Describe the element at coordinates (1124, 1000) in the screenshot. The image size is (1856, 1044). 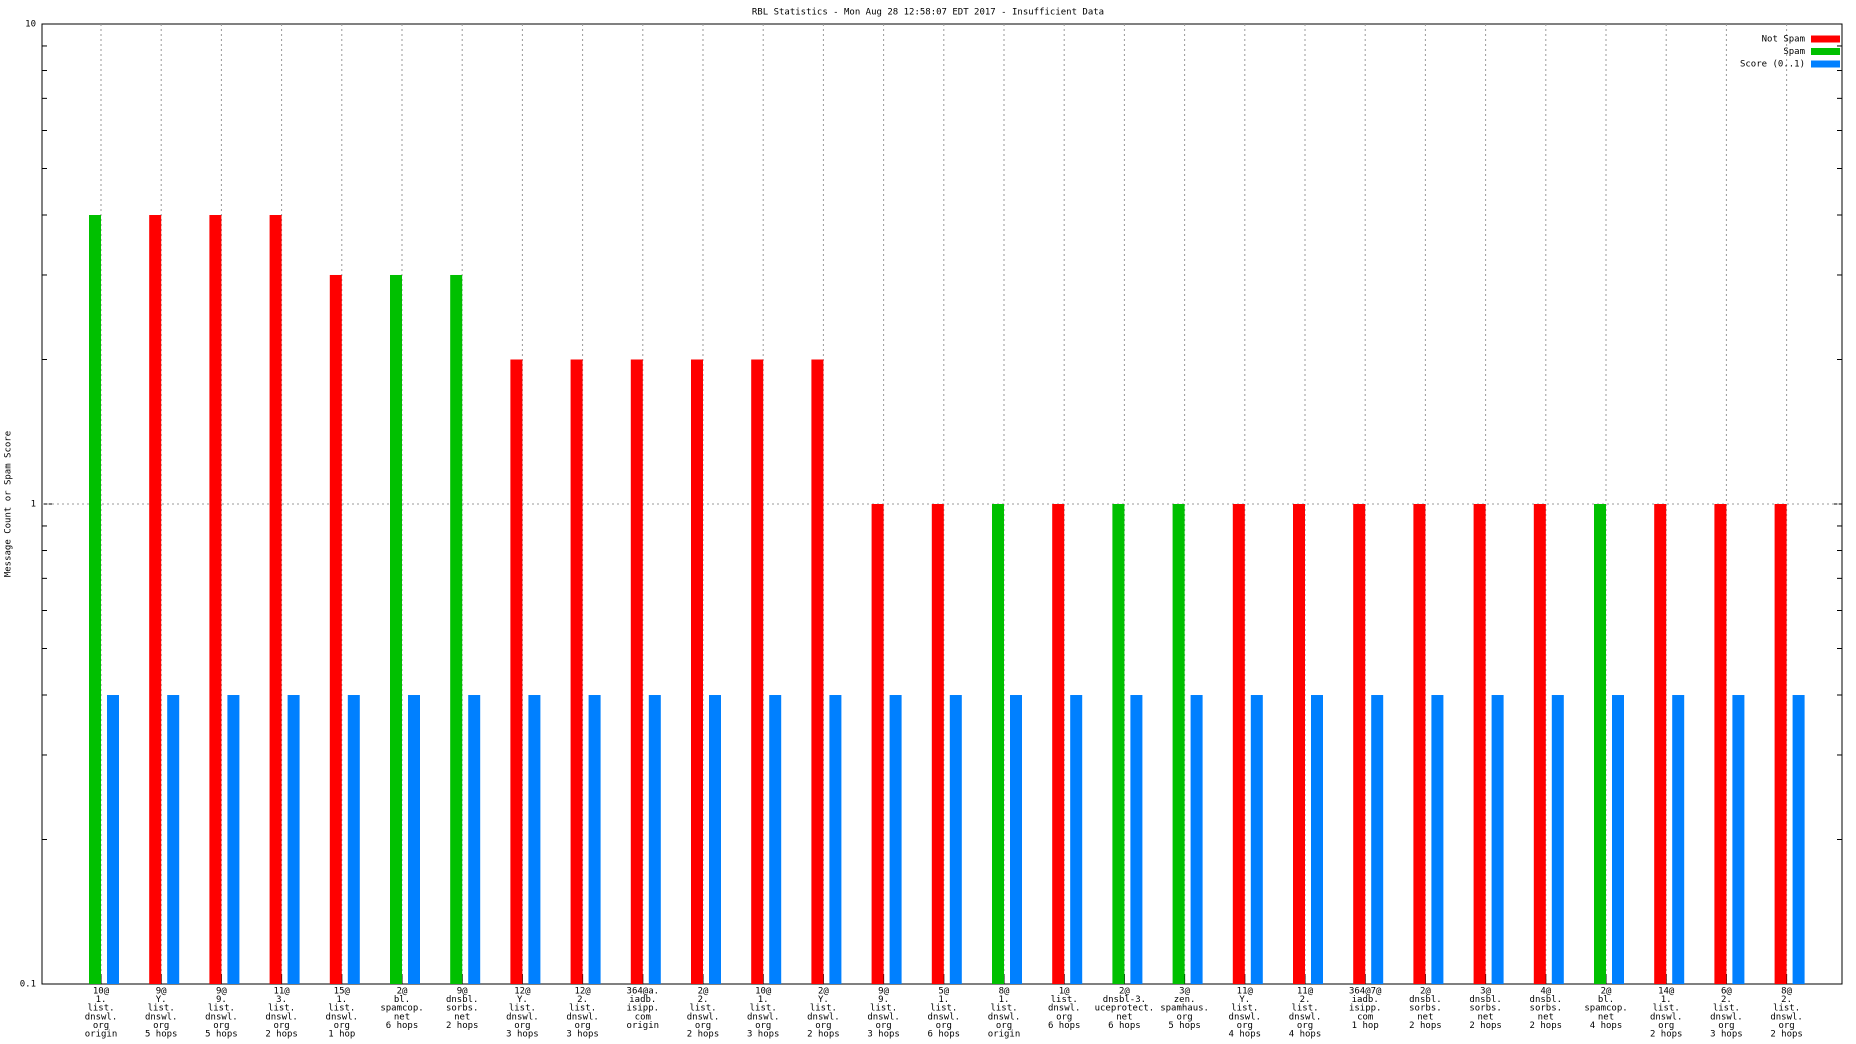
I see `x-tick-label: dnsbl-3.` at that location.